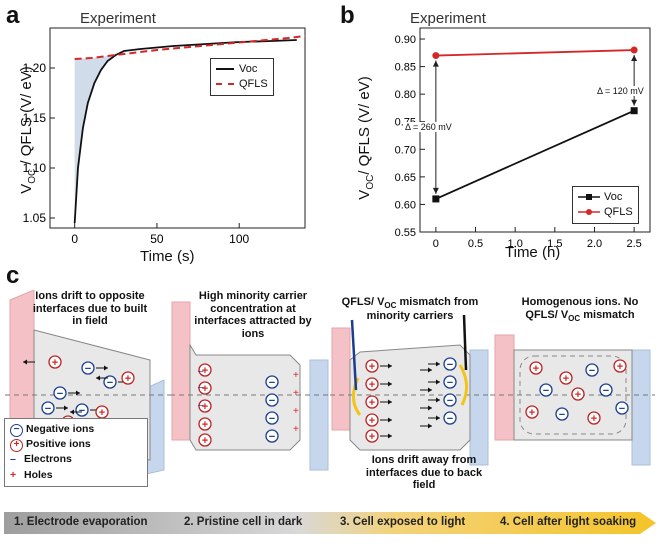  What do you see at coordinates (405, 178) in the screenshot?
I see `y-tick-label: 0.65` at bounding box center [405, 178].